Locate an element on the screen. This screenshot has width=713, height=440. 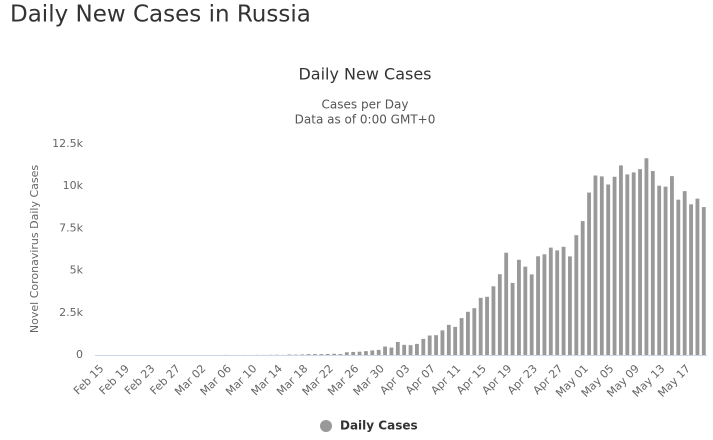
y-tick-label: 7.5k is located at coordinates (71, 227).